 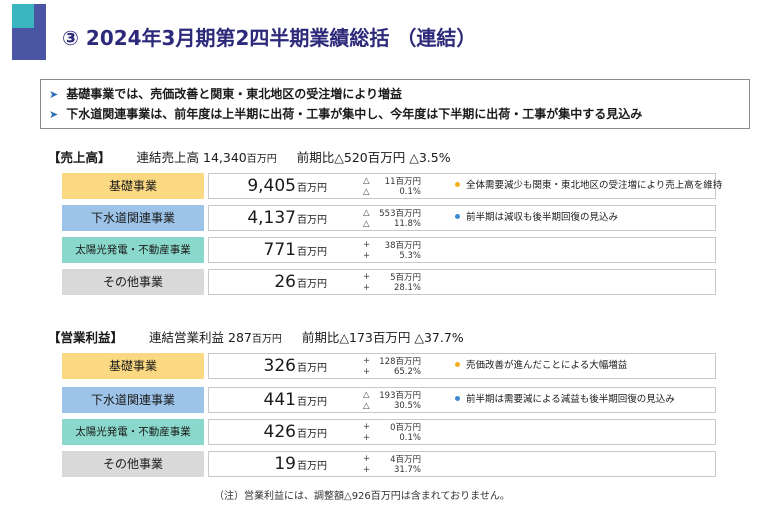 I want to click on segment-value: 441, so click(x=279, y=400).